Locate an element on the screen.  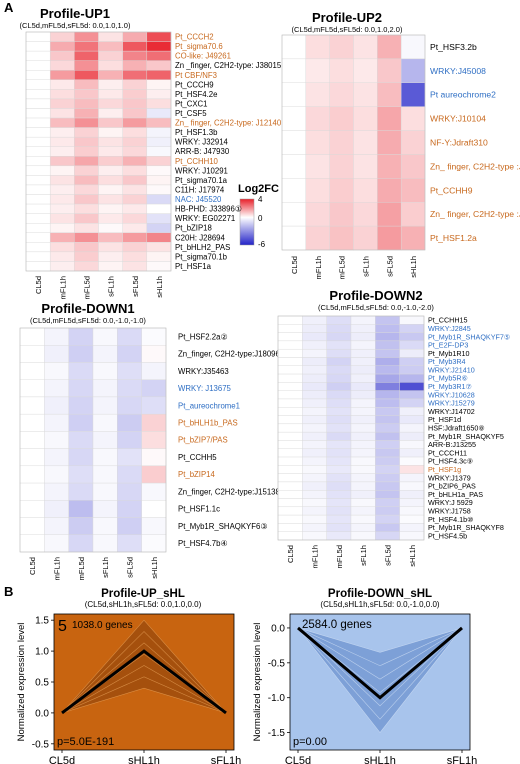
down2-row-label: Pt_bHLH1a_PAS is located at coordinates (455, 494).